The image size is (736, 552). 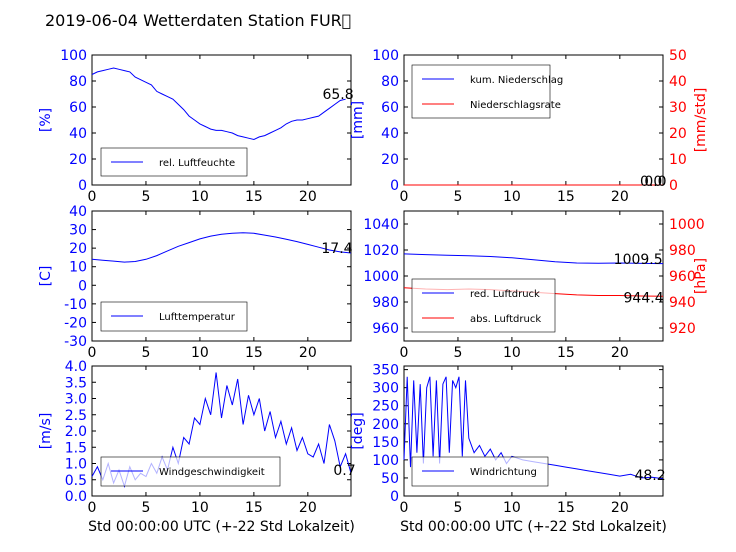 What do you see at coordinates (701, 120) in the screenshot?
I see `y-axis-label-right: [mm/std]` at bounding box center [701, 120].